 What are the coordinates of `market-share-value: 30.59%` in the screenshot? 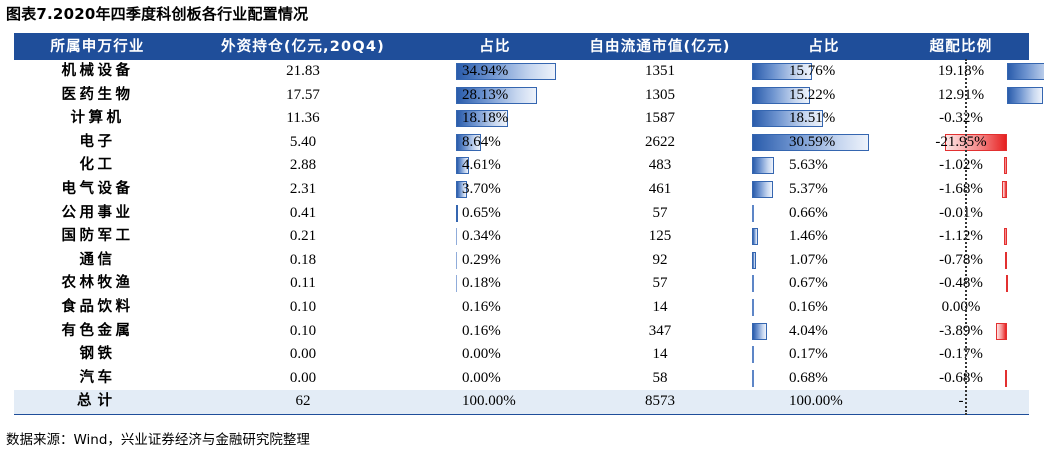 It's located at (812, 141).